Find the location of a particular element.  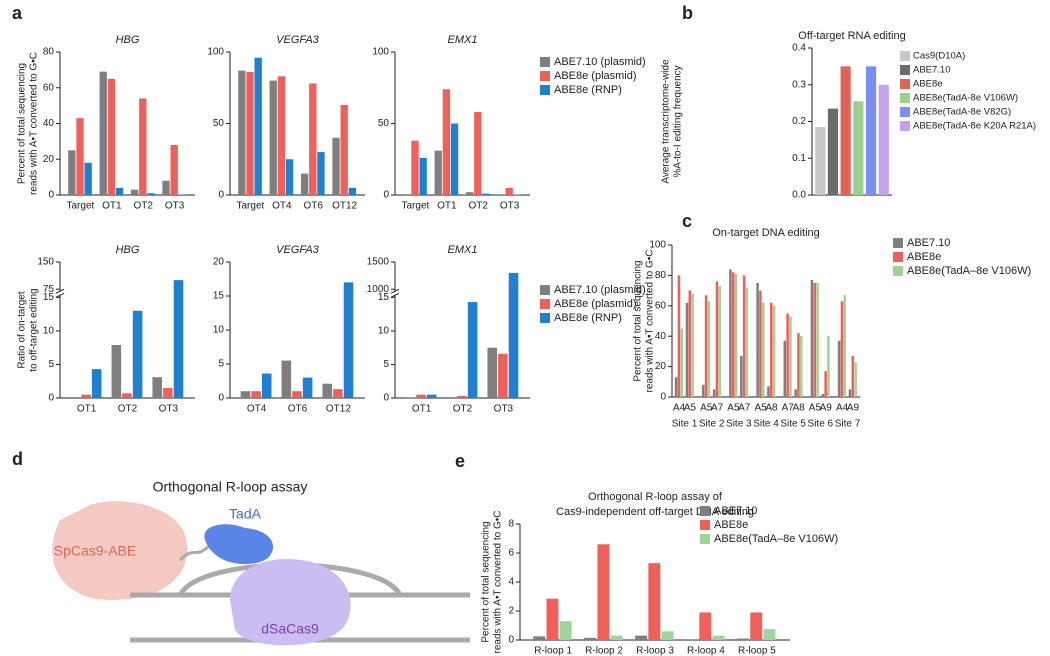

y-tick-label: 10 is located at coordinates (219, 330).